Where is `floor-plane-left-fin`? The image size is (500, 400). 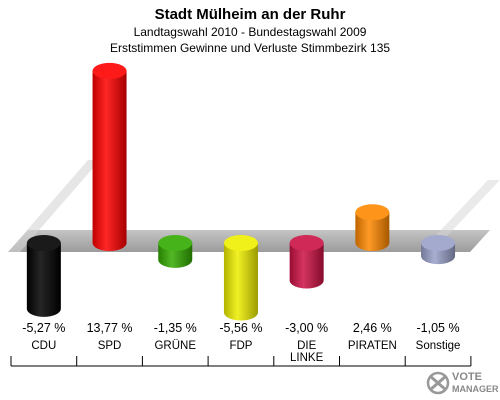 floor-plane-left-fin is located at coordinates (54, 206).